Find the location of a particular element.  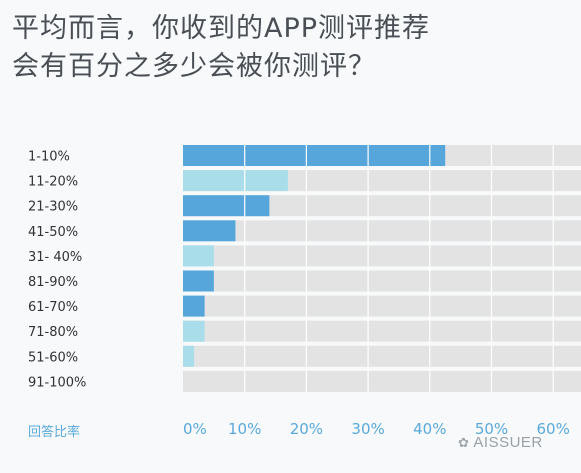

chart-title-line-2: 会有百分之多少会被你测评？ is located at coordinates (194, 66).